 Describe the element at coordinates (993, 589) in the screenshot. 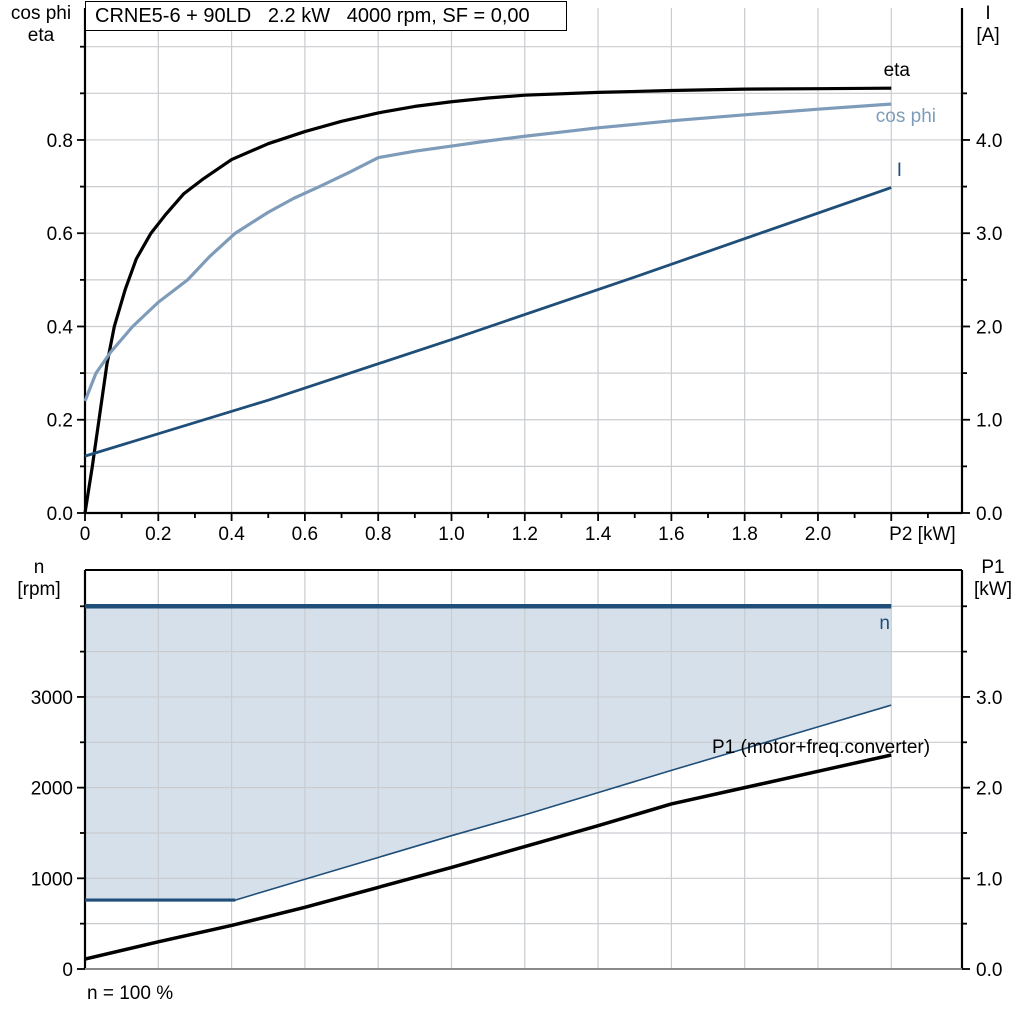

I see `axis-title-kw-unit: [kW]` at that location.